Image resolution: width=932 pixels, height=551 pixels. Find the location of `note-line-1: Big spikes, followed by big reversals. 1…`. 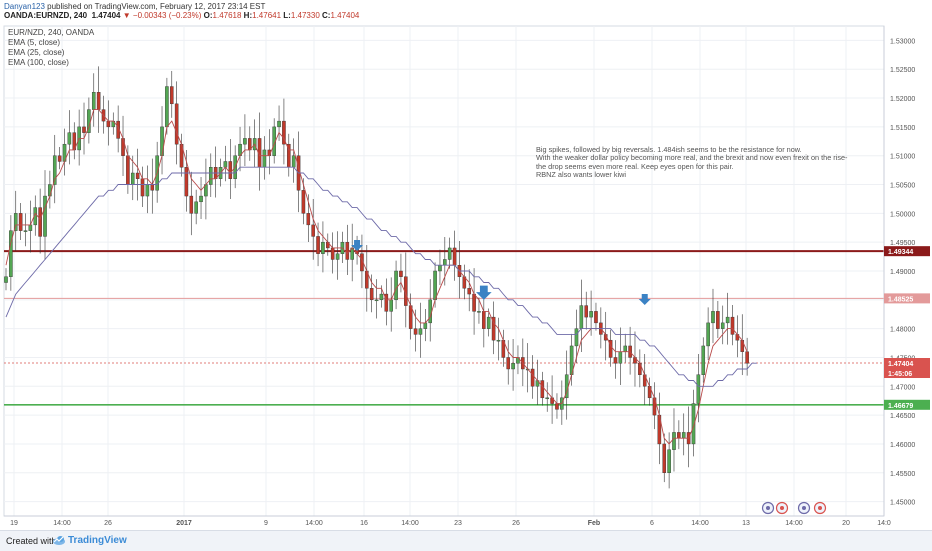

note-line-1: Big spikes, followed by big reversals. 1… is located at coordinates (669, 149).